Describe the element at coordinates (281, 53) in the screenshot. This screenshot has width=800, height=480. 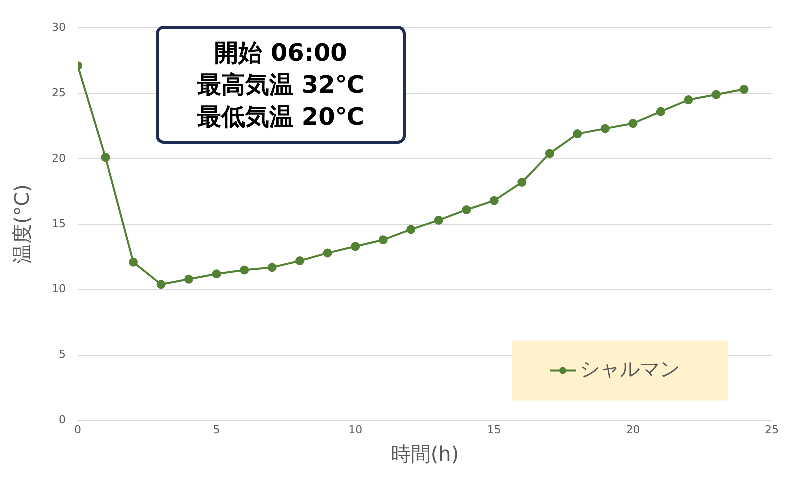
I see `annotation: 開始 06:00` at that location.